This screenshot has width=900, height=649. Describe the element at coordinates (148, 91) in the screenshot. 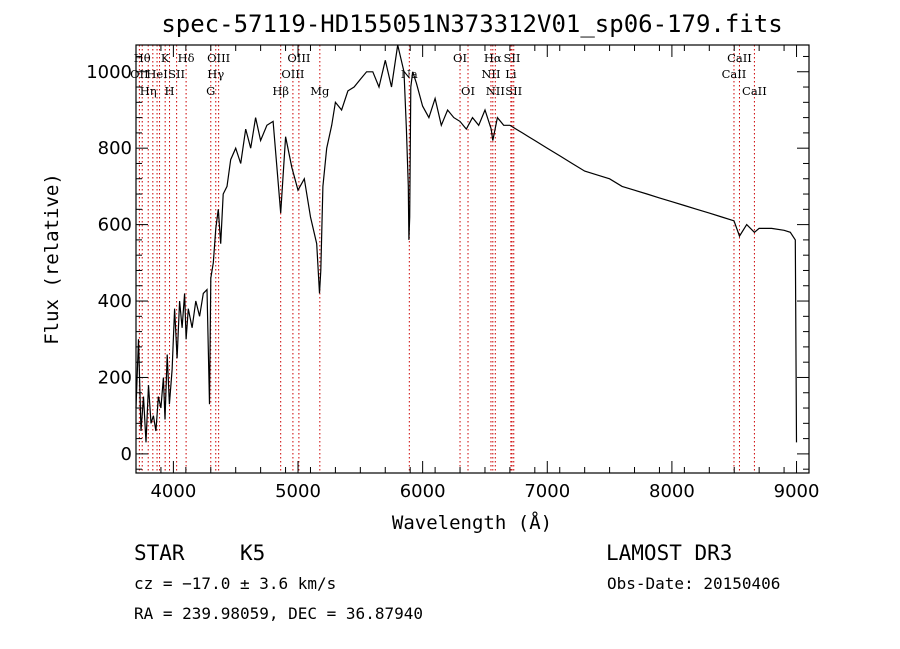

I see `line-marker-label: Hη` at that location.